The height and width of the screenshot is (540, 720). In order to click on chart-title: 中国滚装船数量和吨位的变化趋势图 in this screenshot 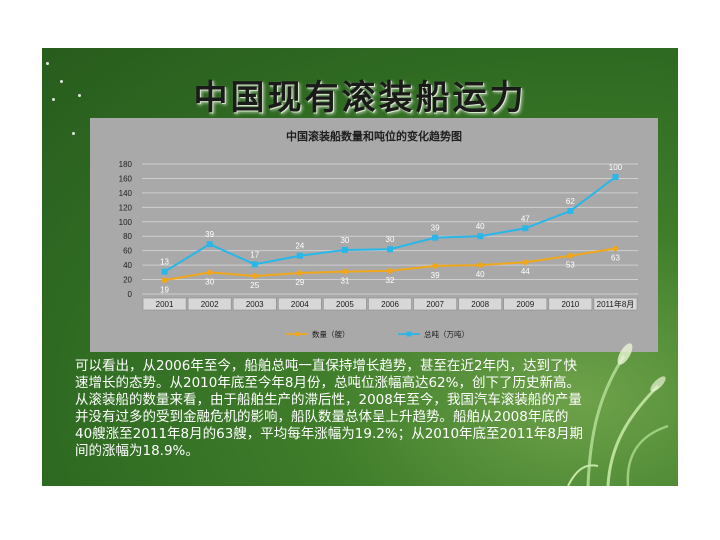, I will do `click(374, 136)`.